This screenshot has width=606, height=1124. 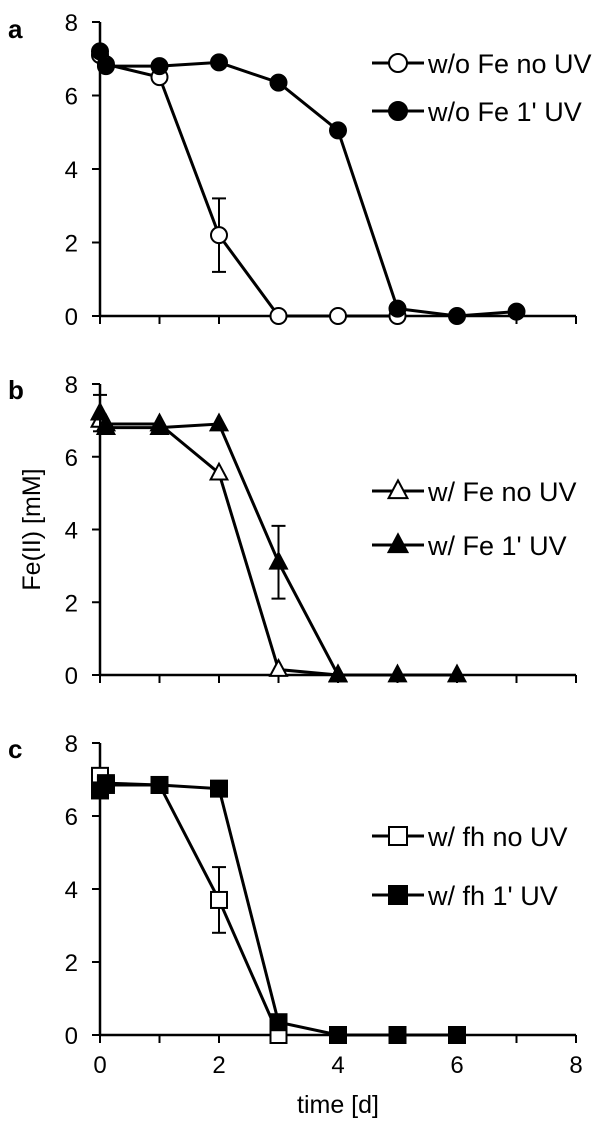 What do you see at coordinates (15, 749) in the screenshot?
I see `panel-label: c` at bounding box center [15, 749].